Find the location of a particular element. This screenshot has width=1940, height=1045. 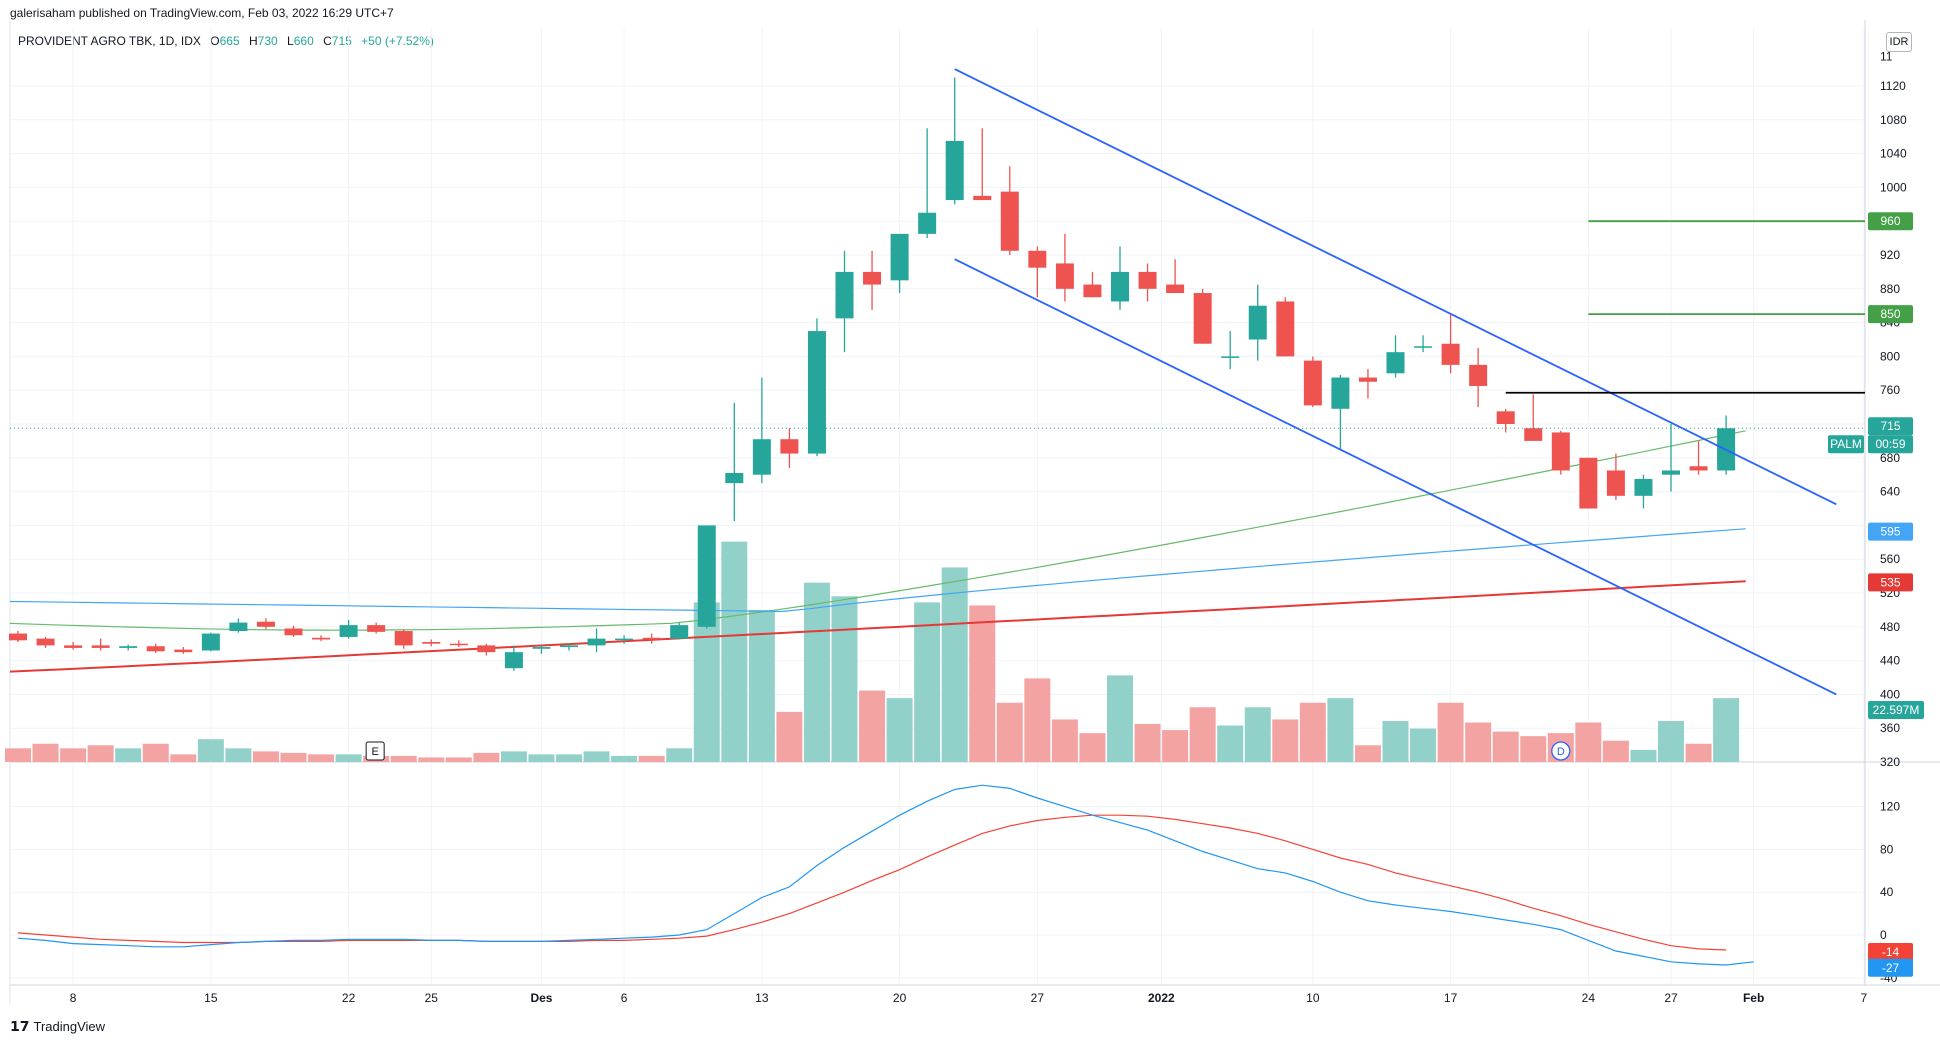

event-circle is located at coordinates (1561, 751).